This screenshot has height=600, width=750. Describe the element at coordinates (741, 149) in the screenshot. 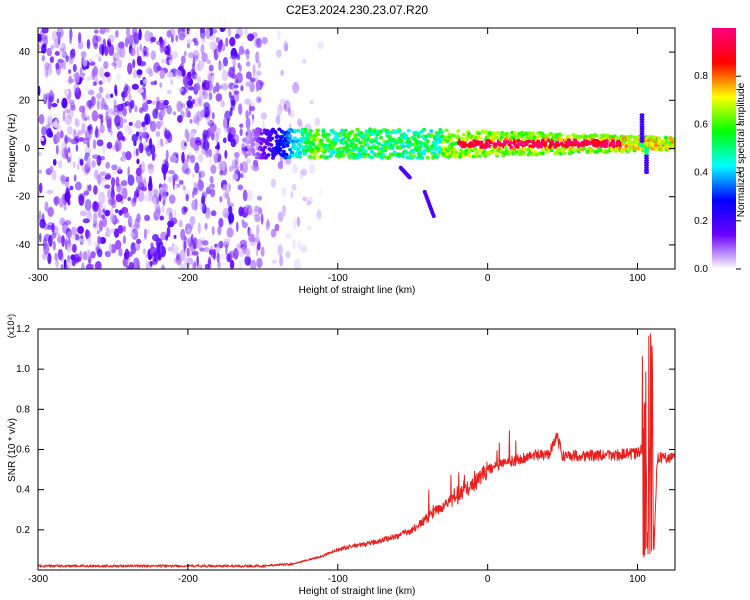

I see `colorbar-label: Normalized spectral amplitude` at that location.